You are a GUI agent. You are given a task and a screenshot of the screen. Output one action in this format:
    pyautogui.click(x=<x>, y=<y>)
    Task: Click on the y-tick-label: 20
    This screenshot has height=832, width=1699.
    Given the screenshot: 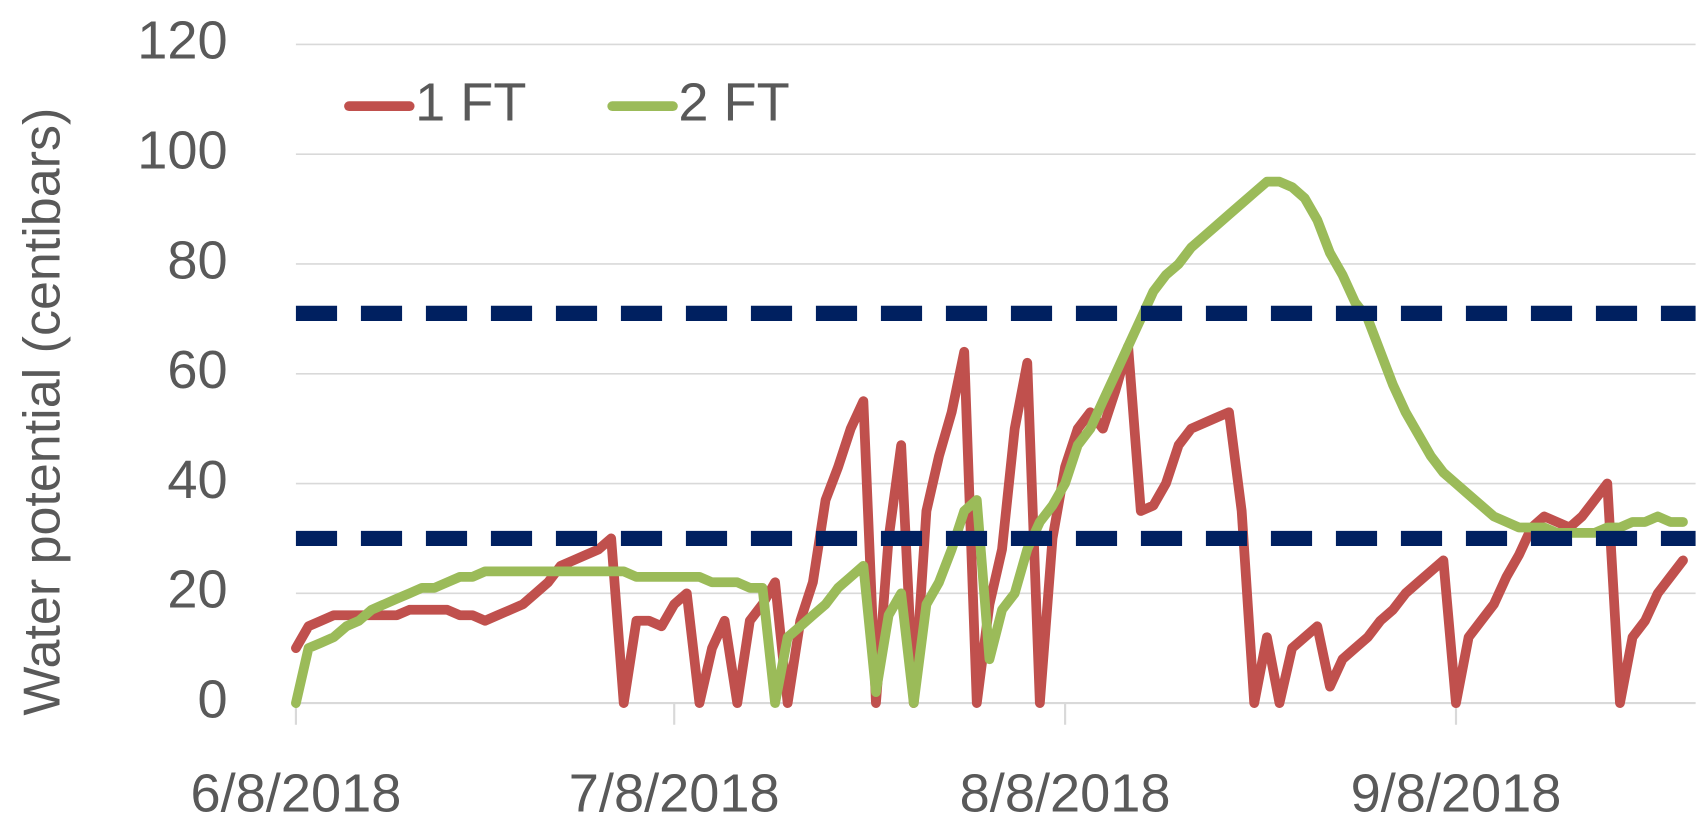 What is the action you would take?
    pyautogui.click(x=197, y=590)
    